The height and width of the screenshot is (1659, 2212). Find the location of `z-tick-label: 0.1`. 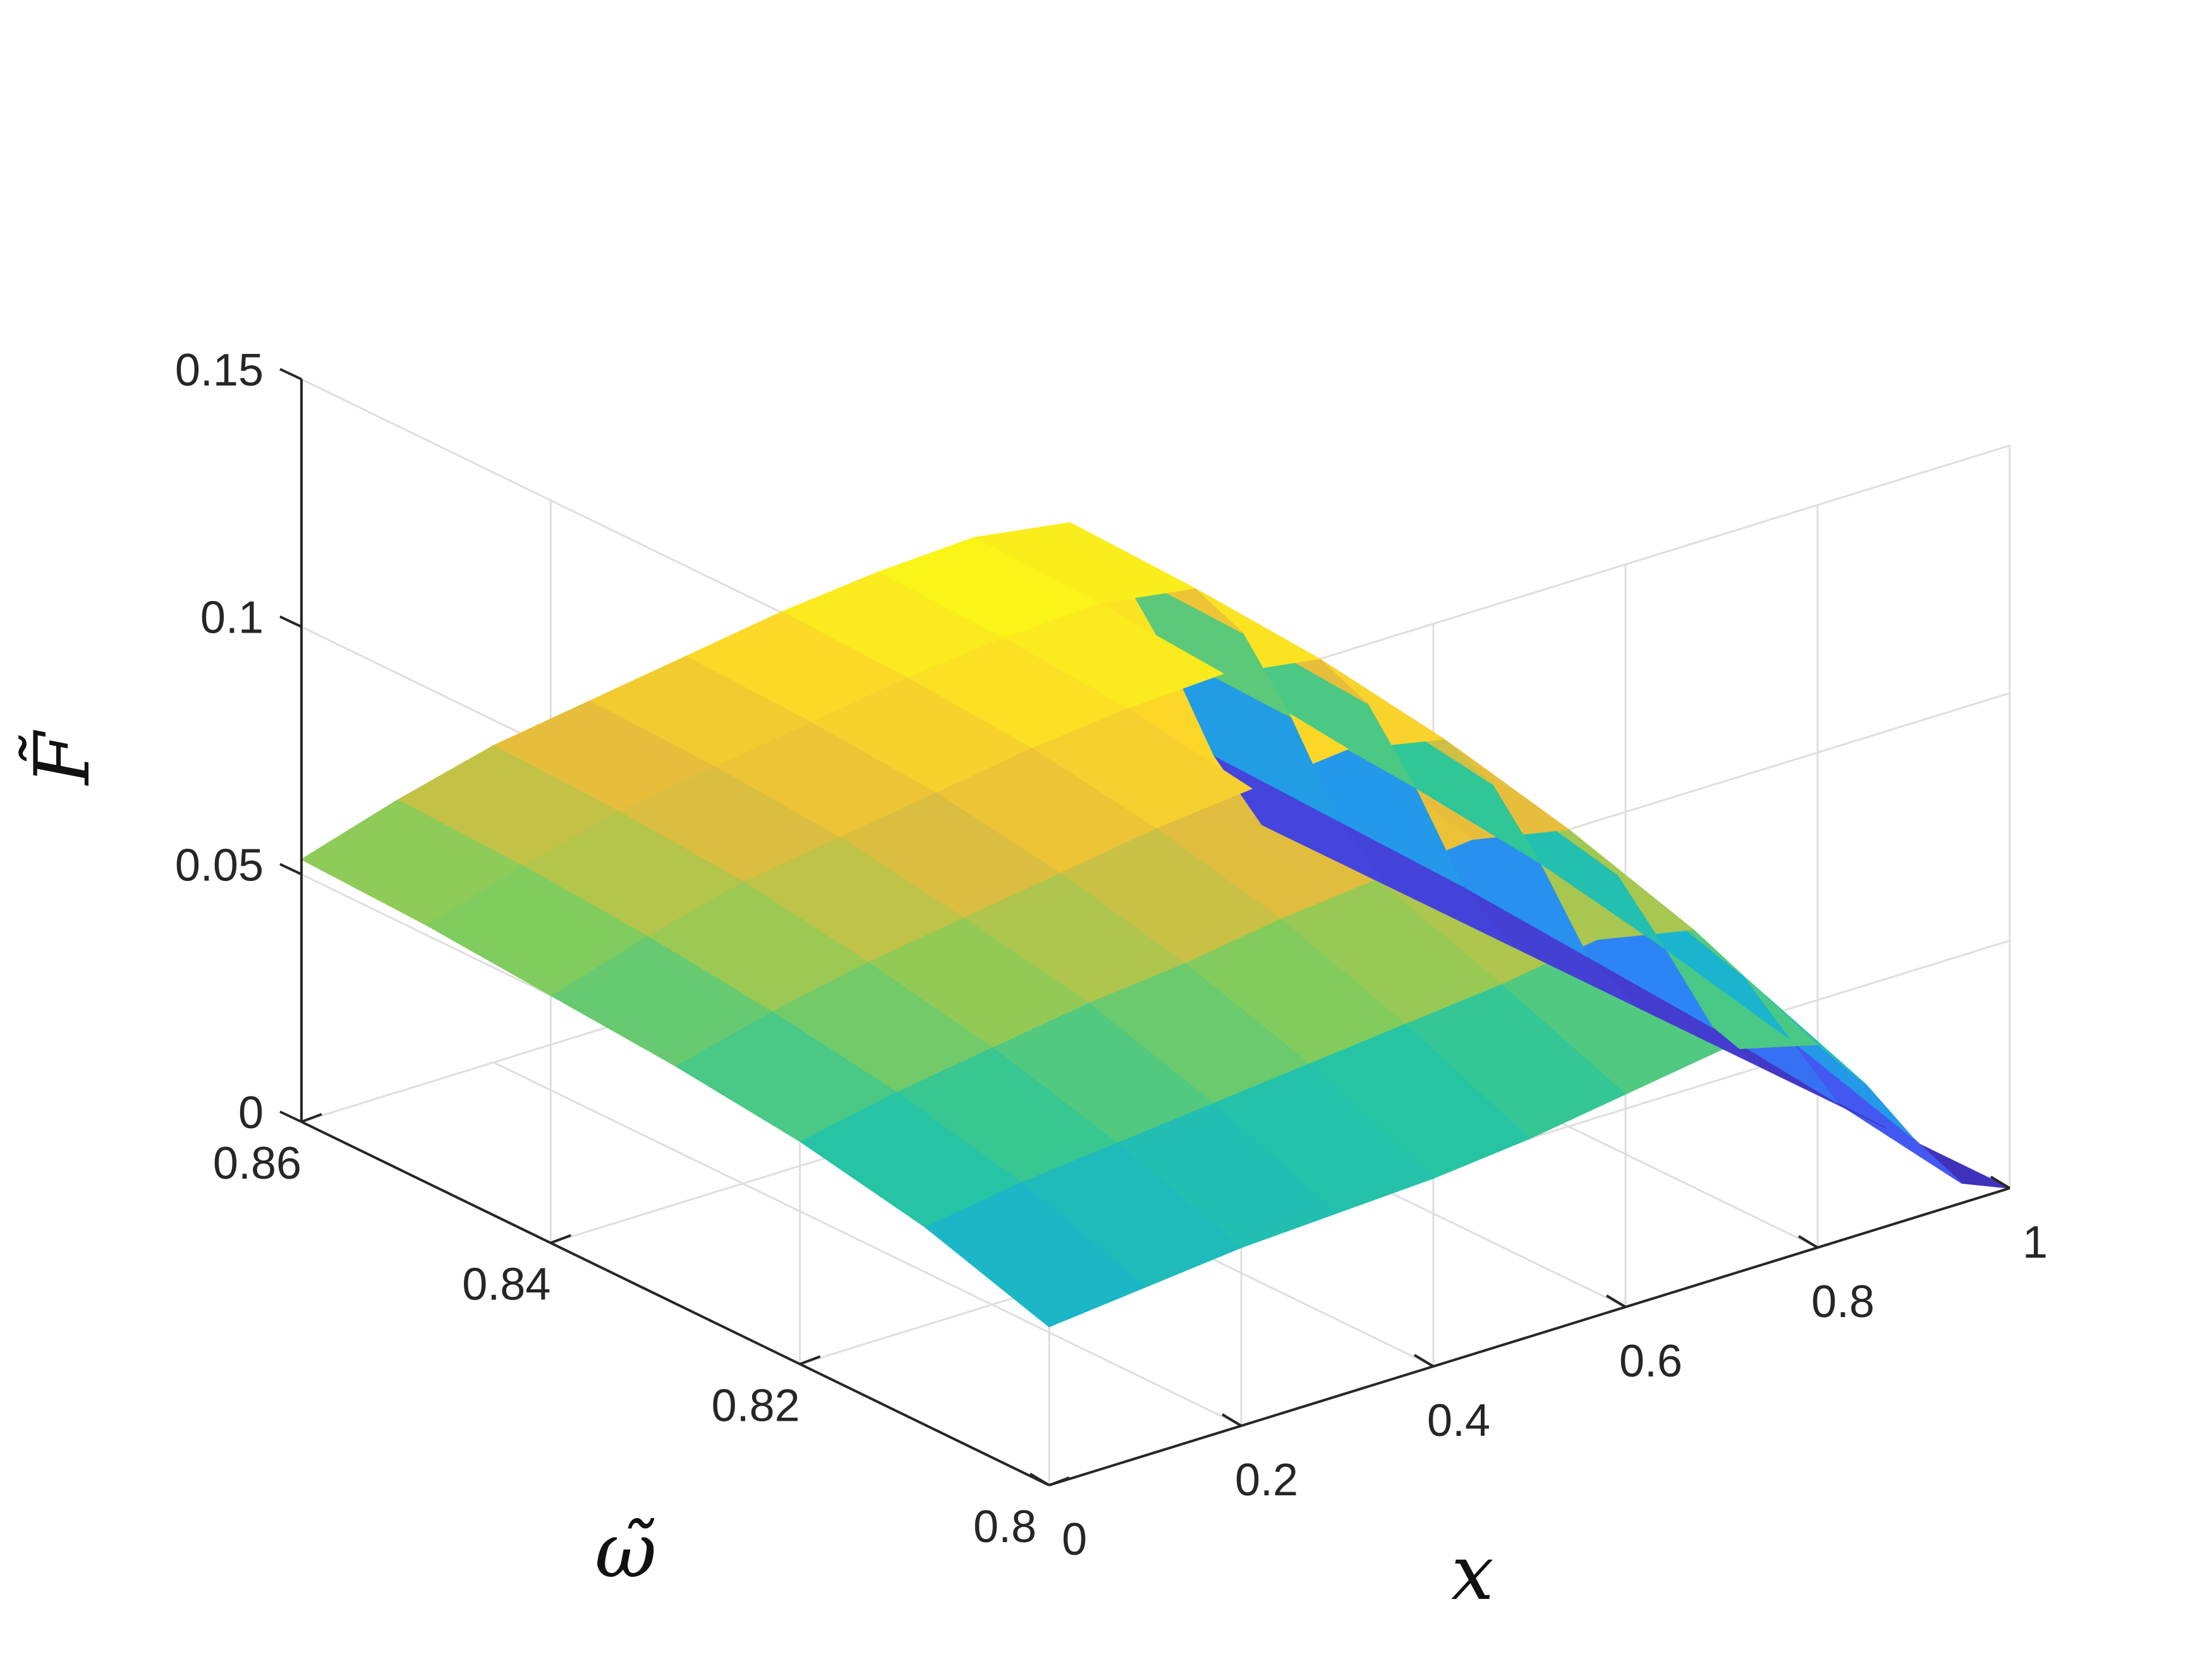

z-tick-label: 0.1 is located at coordinates (232, 618).